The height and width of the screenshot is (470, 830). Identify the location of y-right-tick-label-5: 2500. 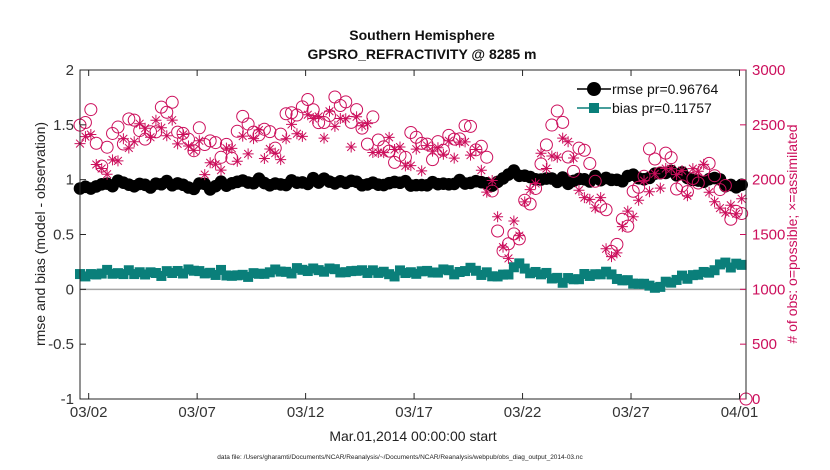
(768, 125).